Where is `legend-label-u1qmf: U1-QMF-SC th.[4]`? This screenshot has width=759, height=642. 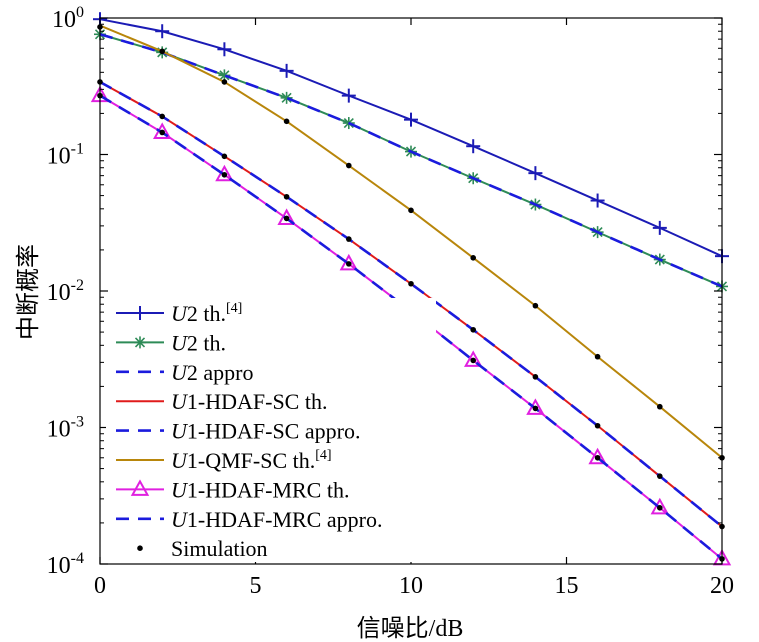
legend-label-u1qmf: U1-QMF-SC th.[4] is located at coordinates (251, 460).